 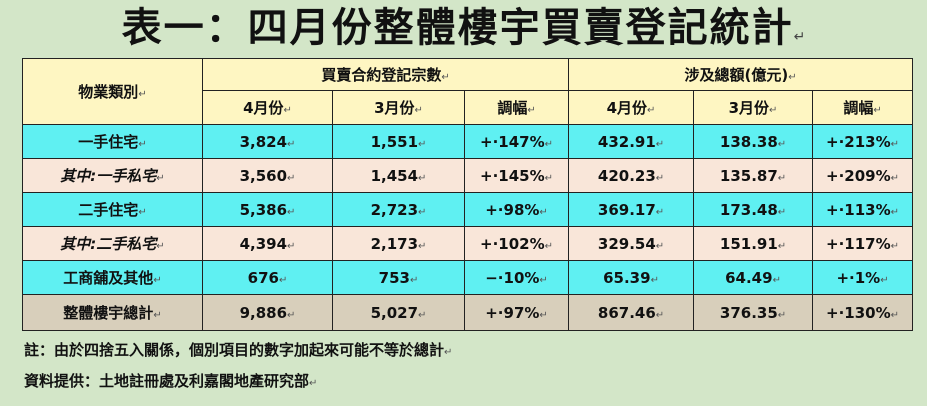 I want to click on cell-amount-apr: 65.39↵, so click(x=631, y=277).